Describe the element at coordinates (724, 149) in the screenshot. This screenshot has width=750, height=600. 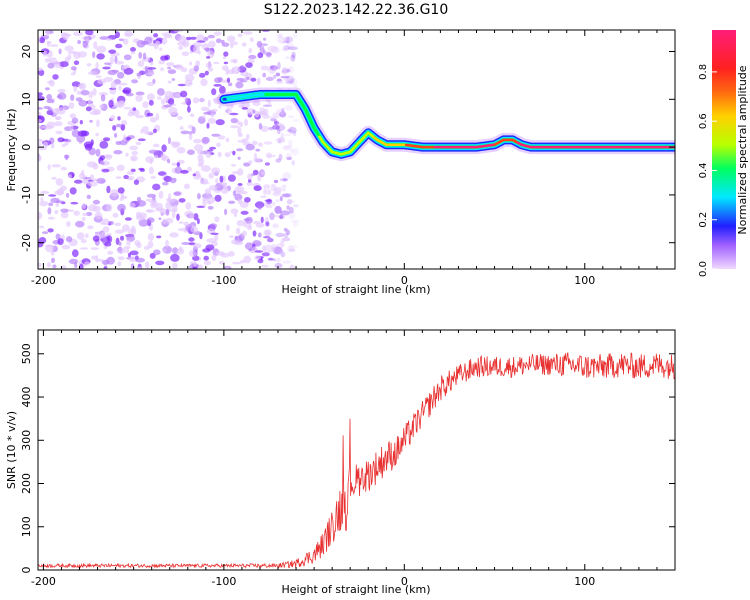
I see `colorbar-gradient` at that location.